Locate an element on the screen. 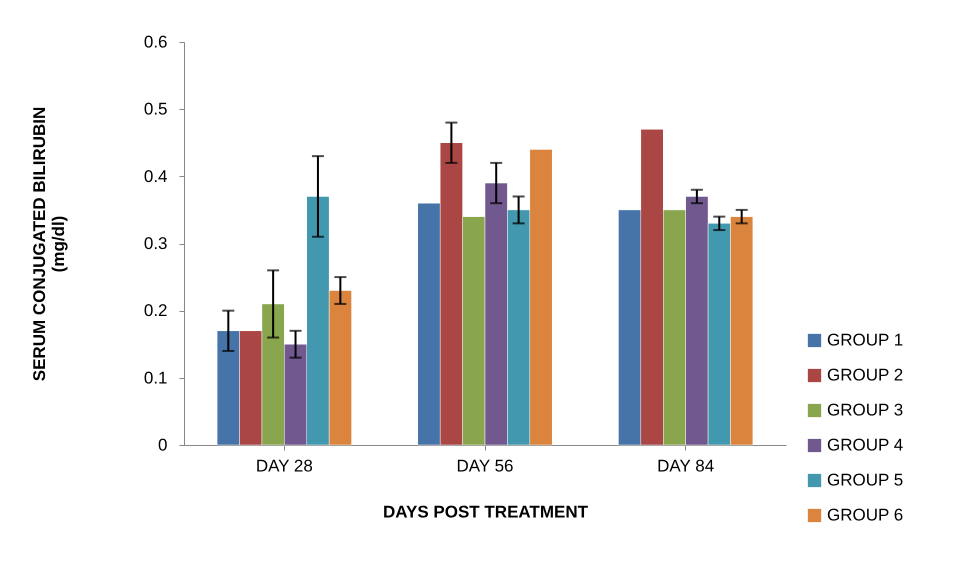 This screenshot has height=580, width=958. legend-label: GROUP 2 is located at coordinates (865, 375).